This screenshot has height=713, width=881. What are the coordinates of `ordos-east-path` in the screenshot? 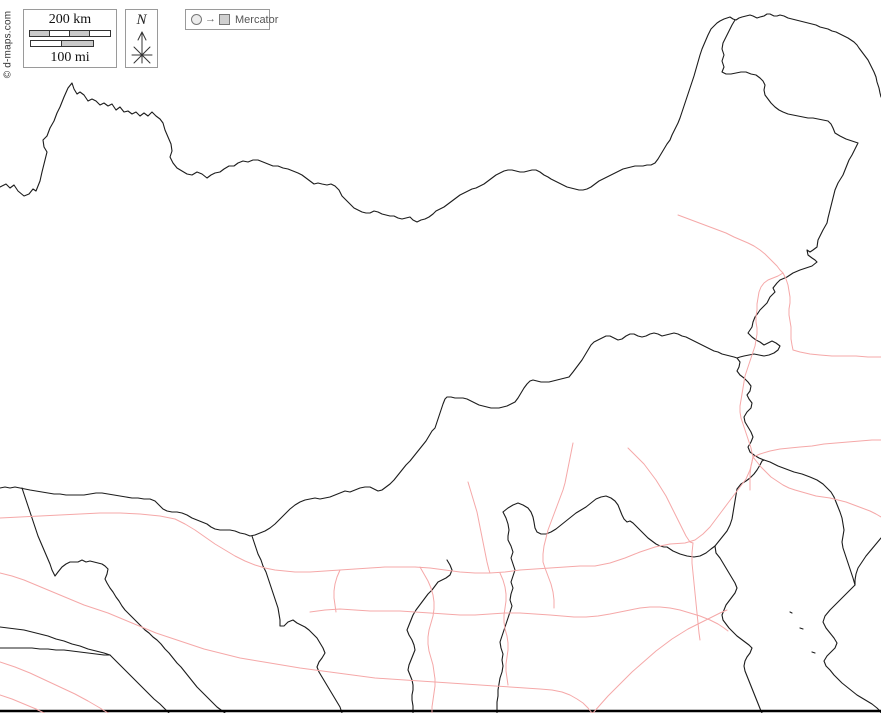 It's located at (506, 612).